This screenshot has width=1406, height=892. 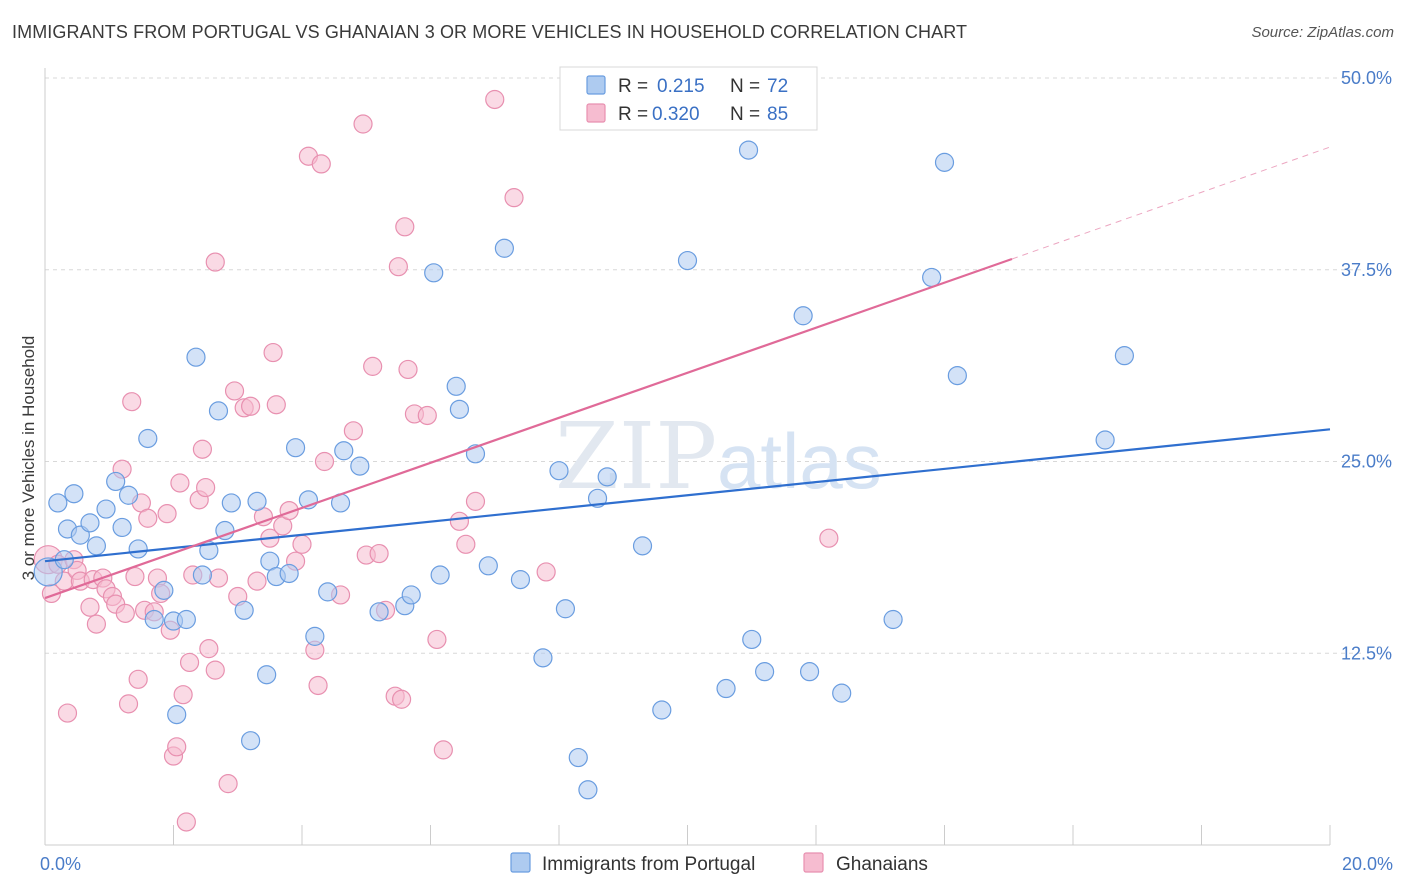 I want to click on watermark-zip: ZIP, so click(x=636, y=456).